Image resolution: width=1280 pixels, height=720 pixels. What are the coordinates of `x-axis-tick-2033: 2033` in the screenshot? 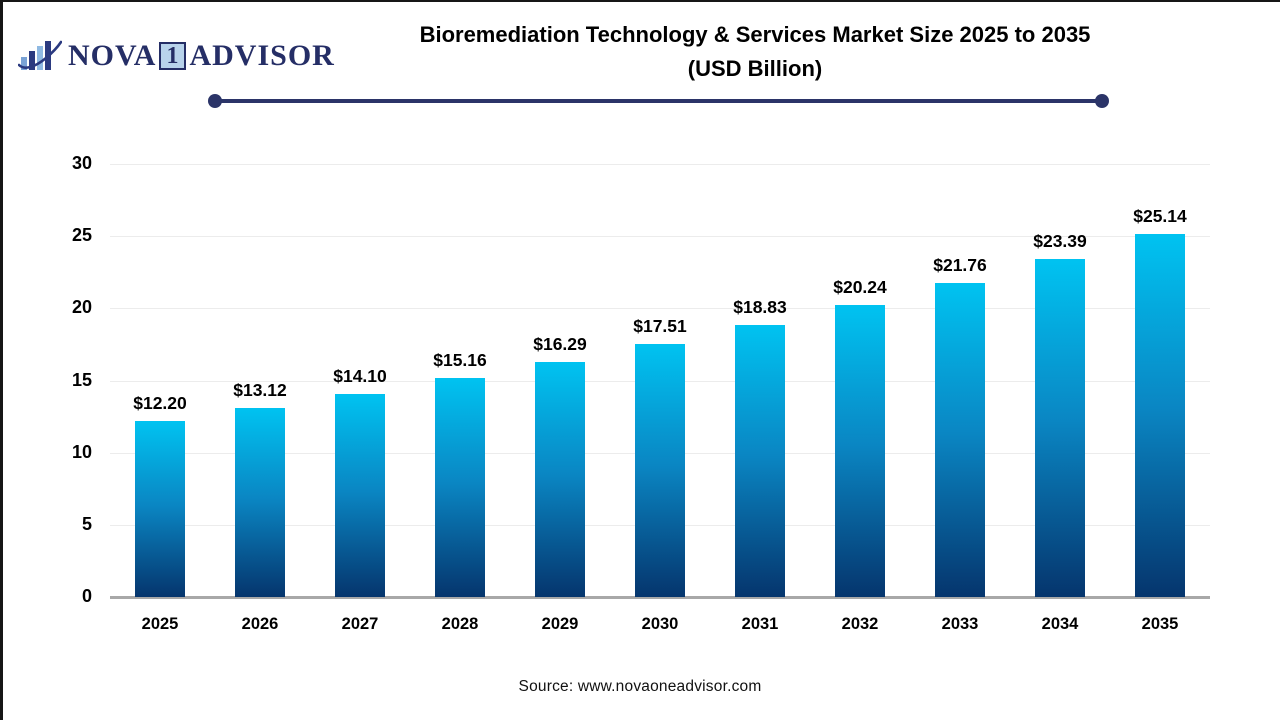 It's located at (960, 624).